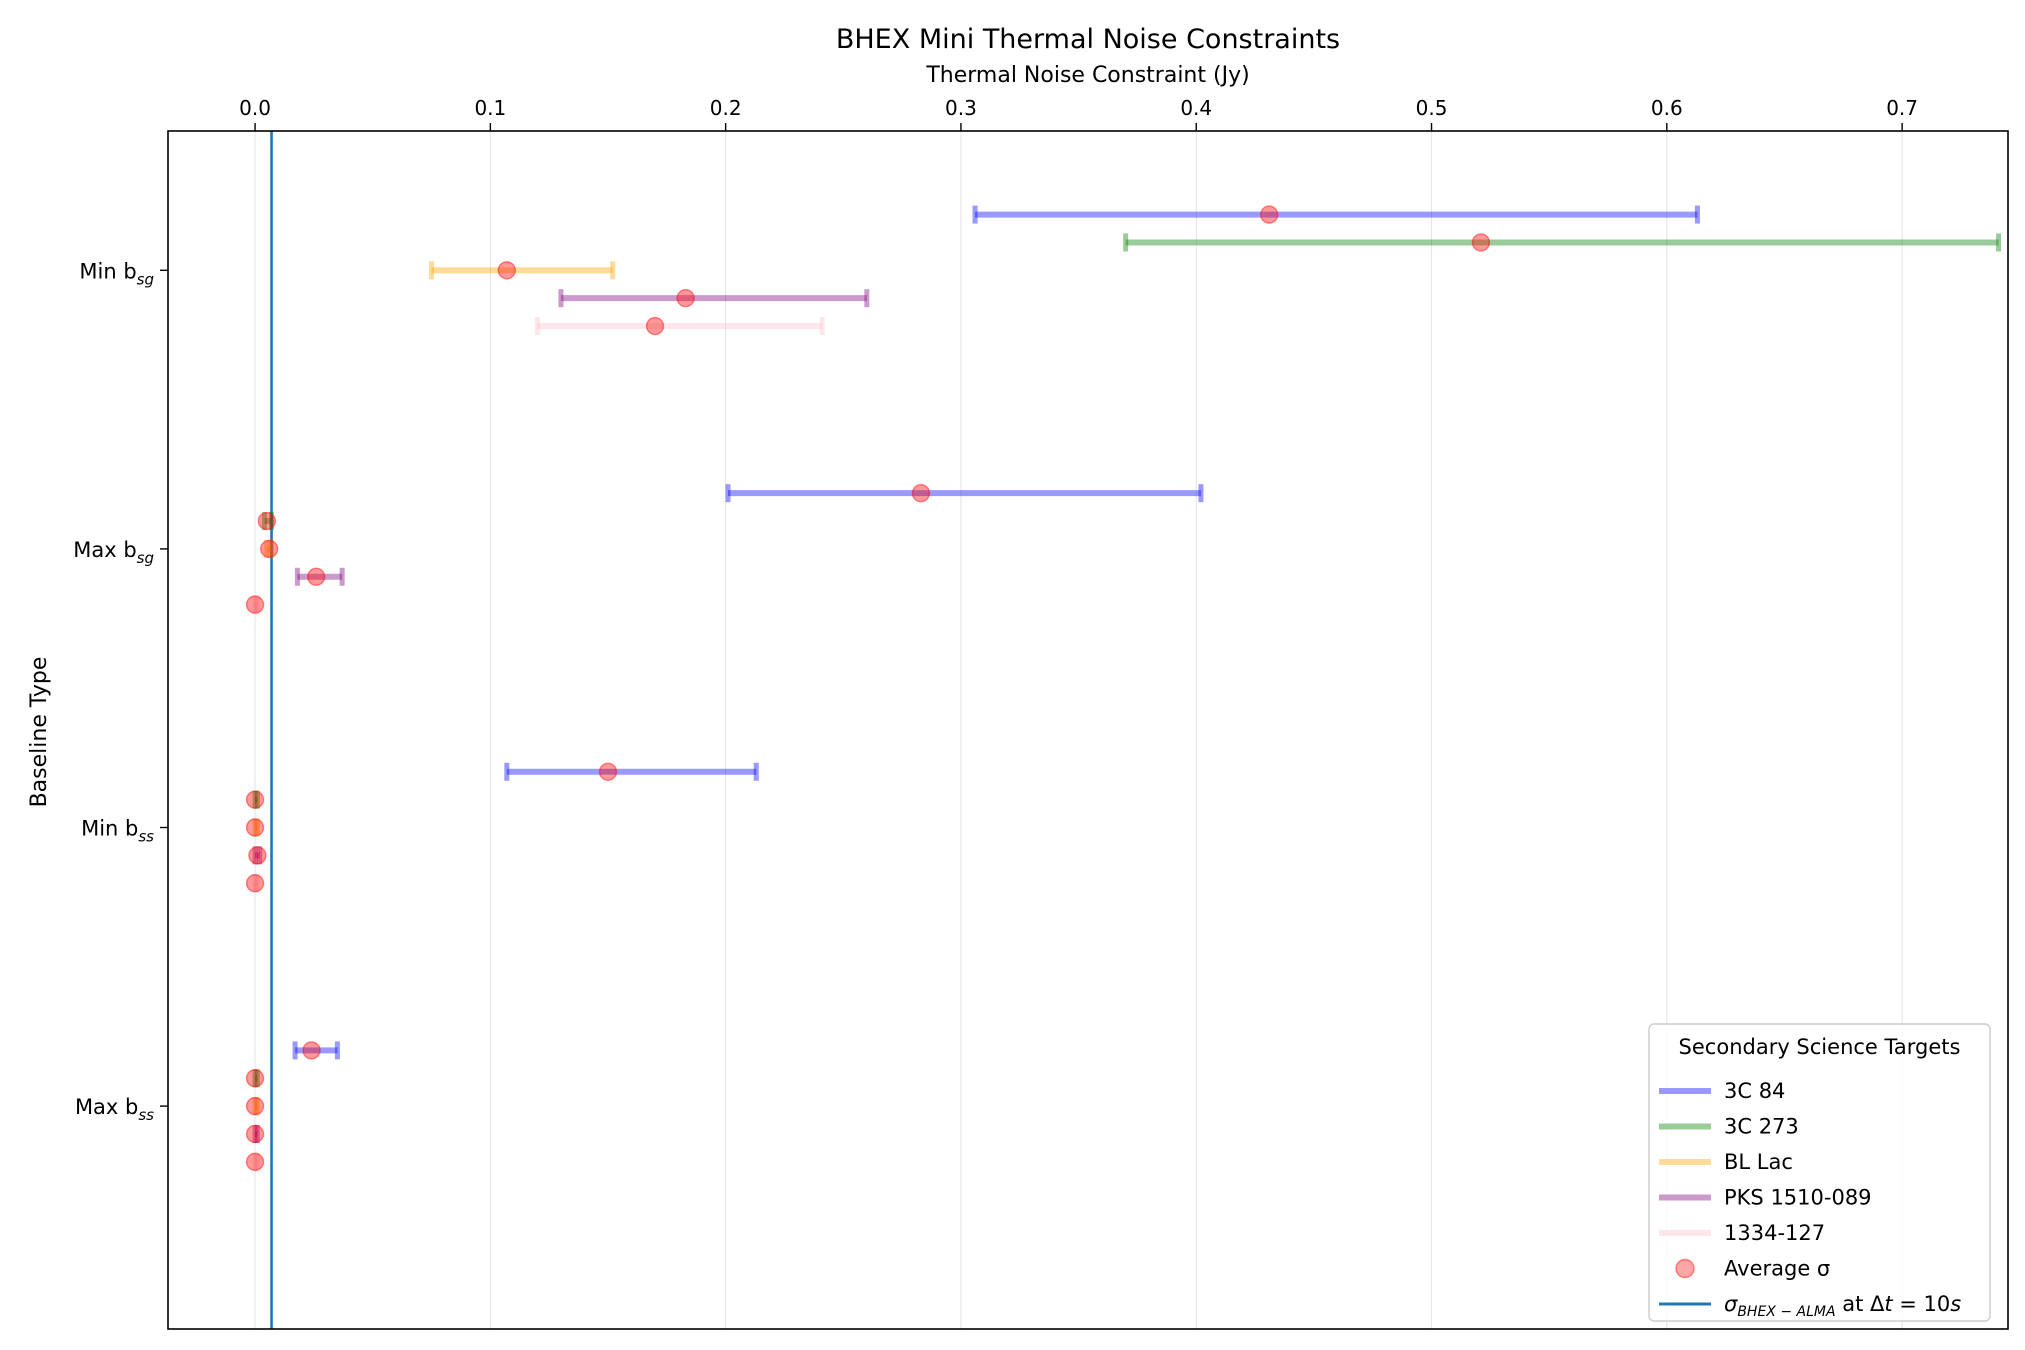 Image resolution: width=2025 pixels, height=1350 pixels. Describe the element at coordinates (1432, 108) in the screenshot. I see `x-tick-label: 0.5` at that location.